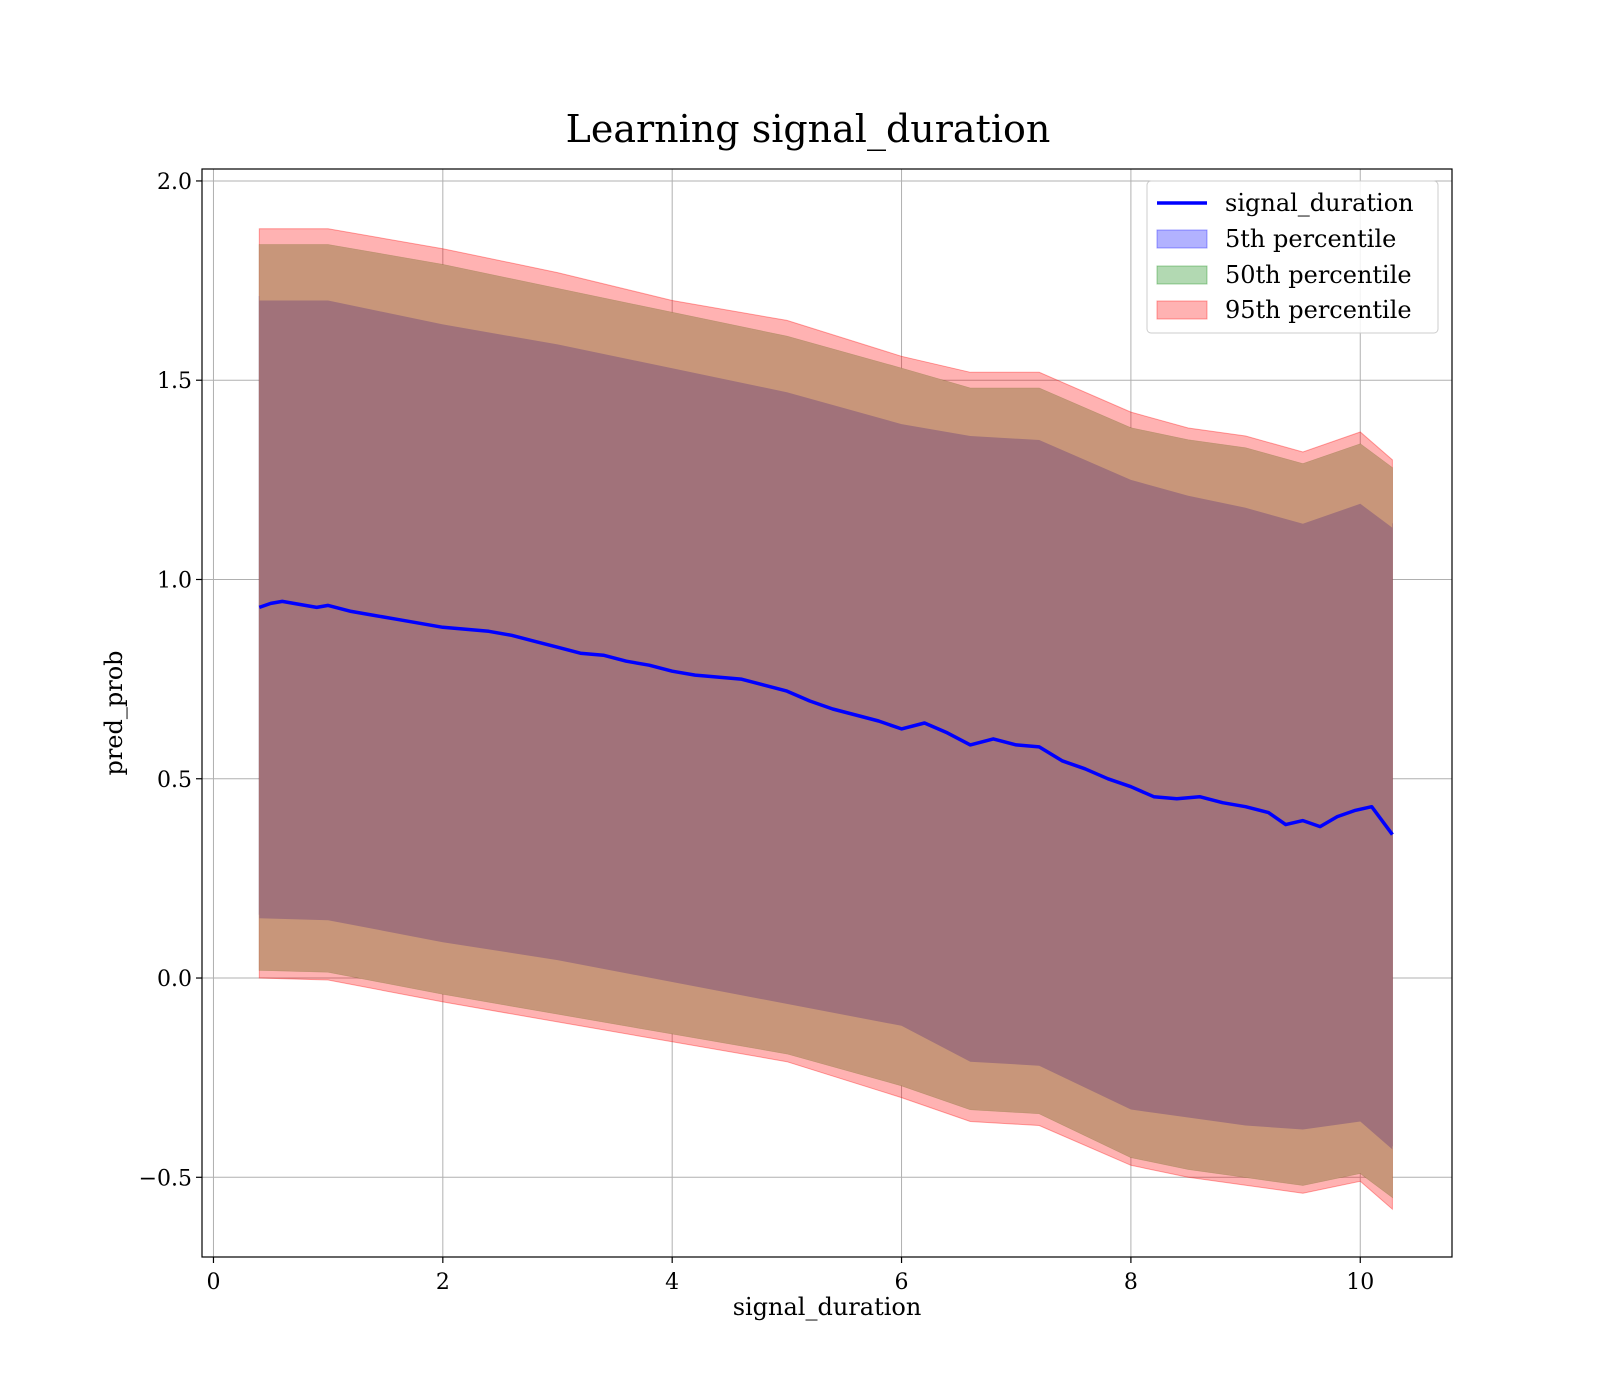  I want to click on y-ticks: −0.5 0.0 0.5 1.0 1.5 2.0, so click(170, 680).